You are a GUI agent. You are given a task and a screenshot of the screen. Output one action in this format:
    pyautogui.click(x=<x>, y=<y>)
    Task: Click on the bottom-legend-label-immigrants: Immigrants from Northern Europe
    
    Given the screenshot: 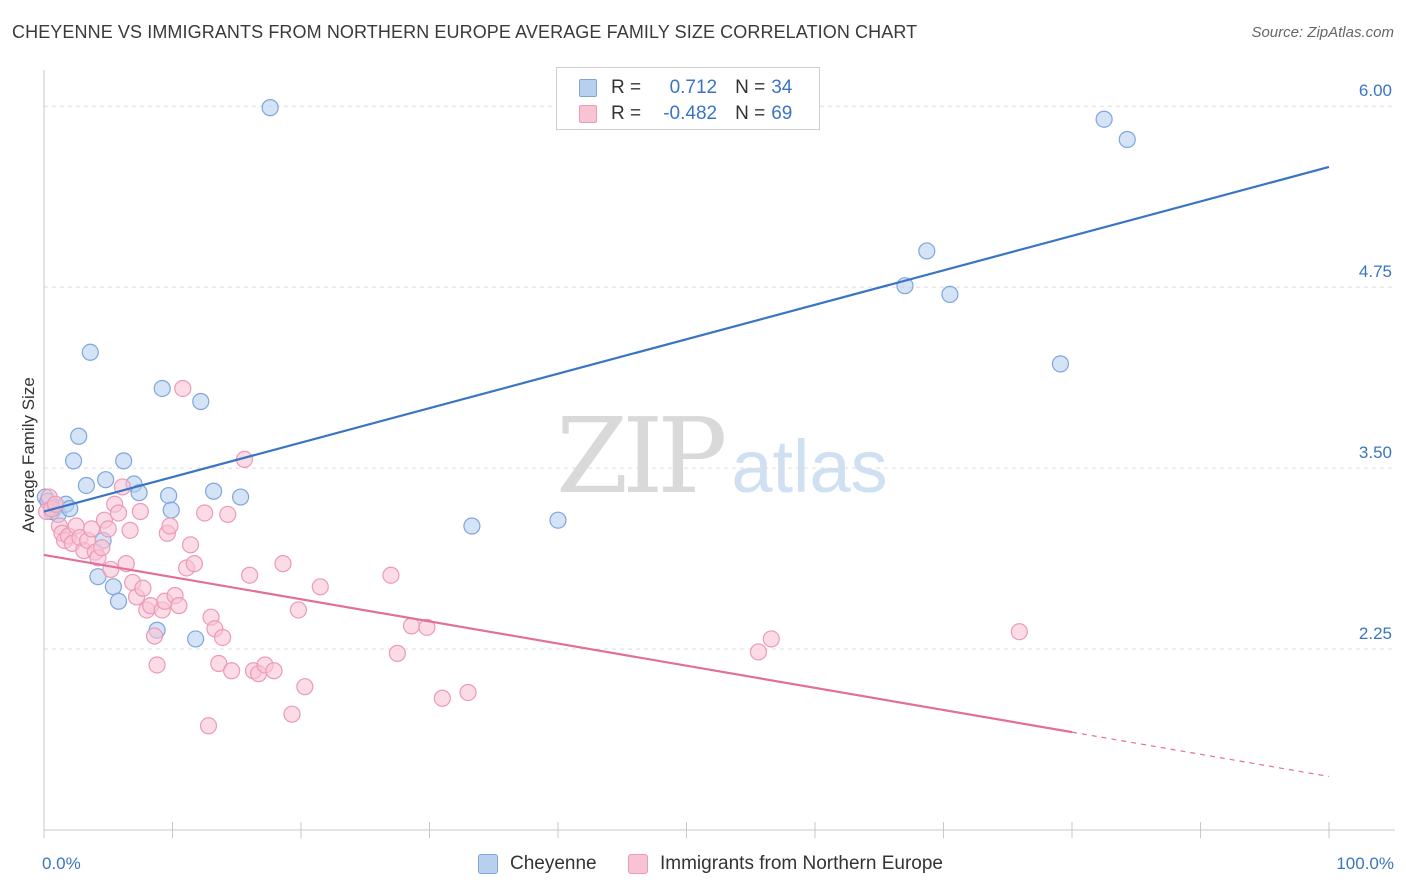 What is the action you would take?
    pyautogui.click(x=801, y=863)
    